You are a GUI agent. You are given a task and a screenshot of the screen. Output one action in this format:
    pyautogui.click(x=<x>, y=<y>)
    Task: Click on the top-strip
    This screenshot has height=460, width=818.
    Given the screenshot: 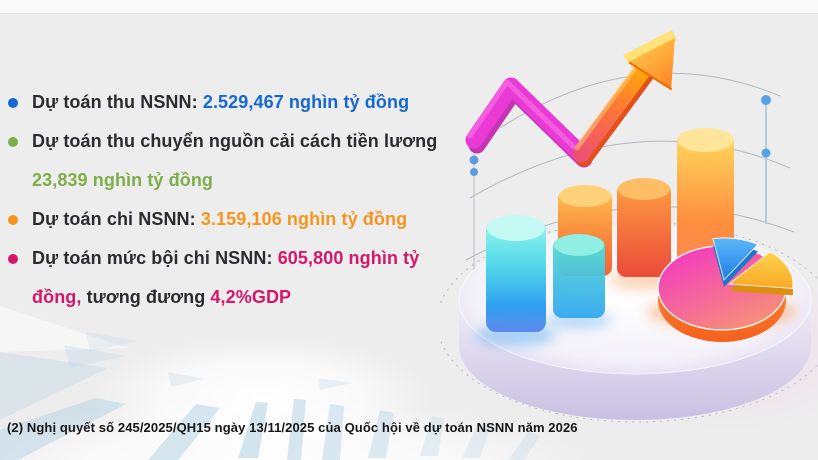 What is the action you would take?
    pyautogui.click(x=409, y=7)
    